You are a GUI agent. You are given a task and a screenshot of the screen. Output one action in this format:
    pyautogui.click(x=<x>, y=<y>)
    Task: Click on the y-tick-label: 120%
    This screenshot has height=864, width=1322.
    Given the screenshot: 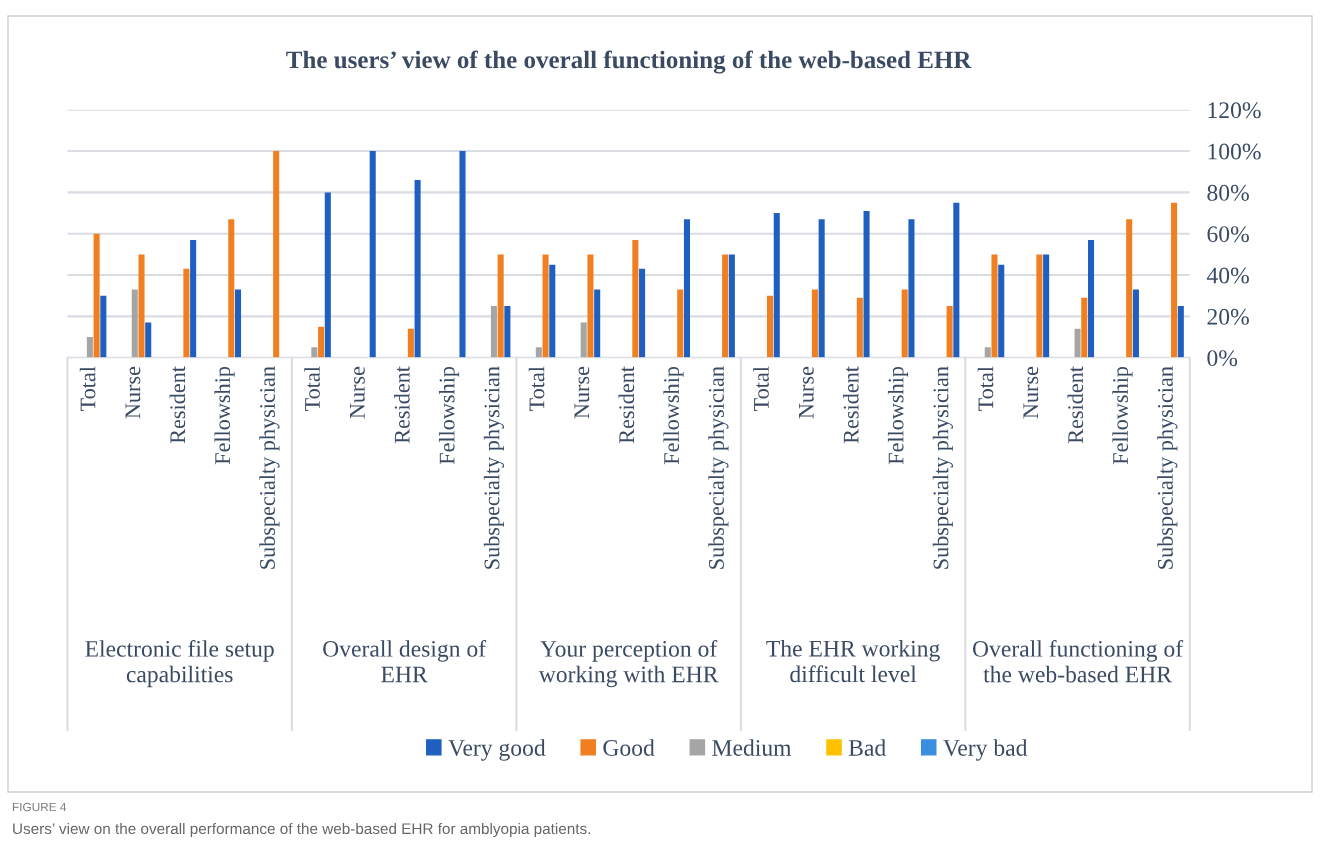 What is the action you would take?
    pyautogui.click(x=1234, y=110)
    